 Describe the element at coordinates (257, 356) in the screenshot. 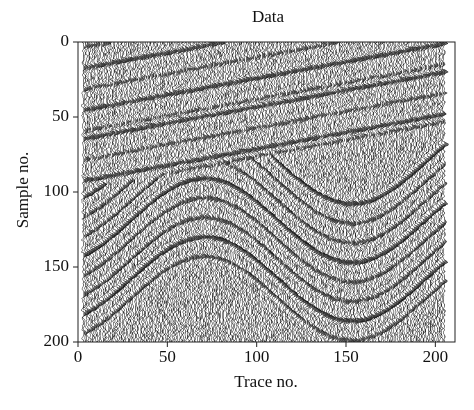

I see `x-tick-label: 100` at that location.